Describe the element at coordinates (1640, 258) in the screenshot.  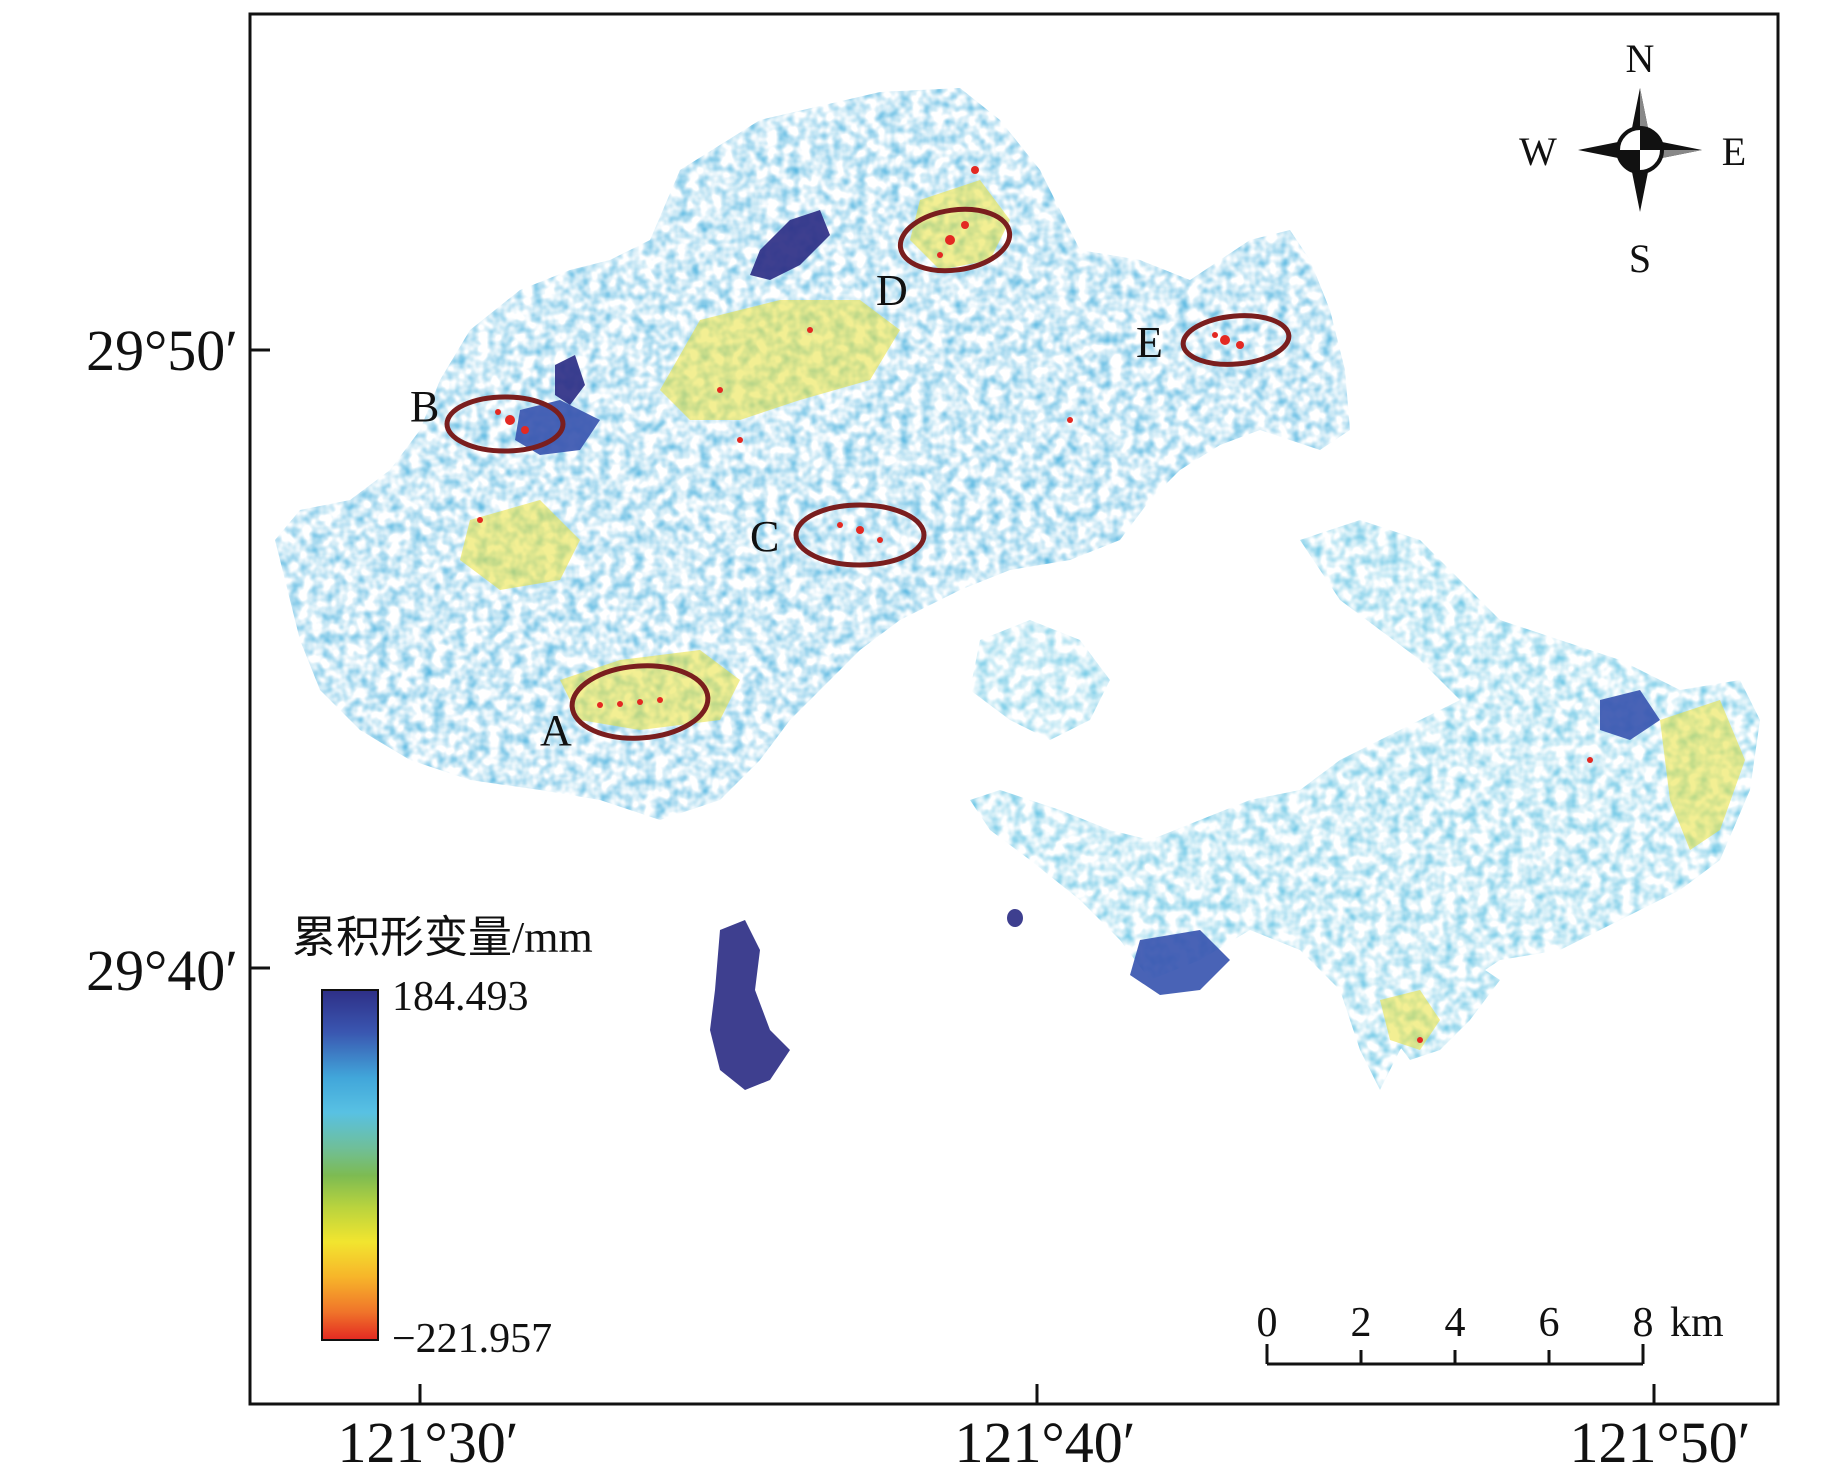
I see `compass-south: S` at that location.